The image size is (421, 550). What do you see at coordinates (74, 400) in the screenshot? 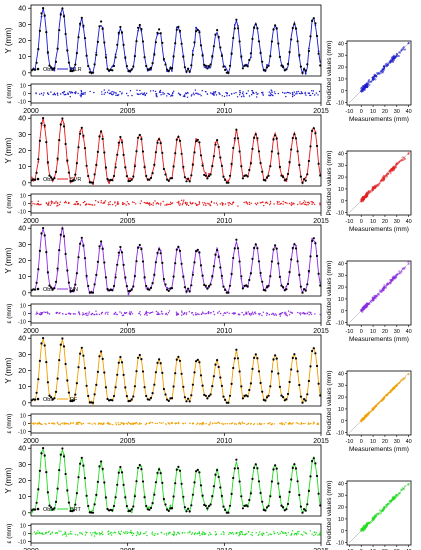
I see `legend-model-label: RF` at bounding box center [74, 400].